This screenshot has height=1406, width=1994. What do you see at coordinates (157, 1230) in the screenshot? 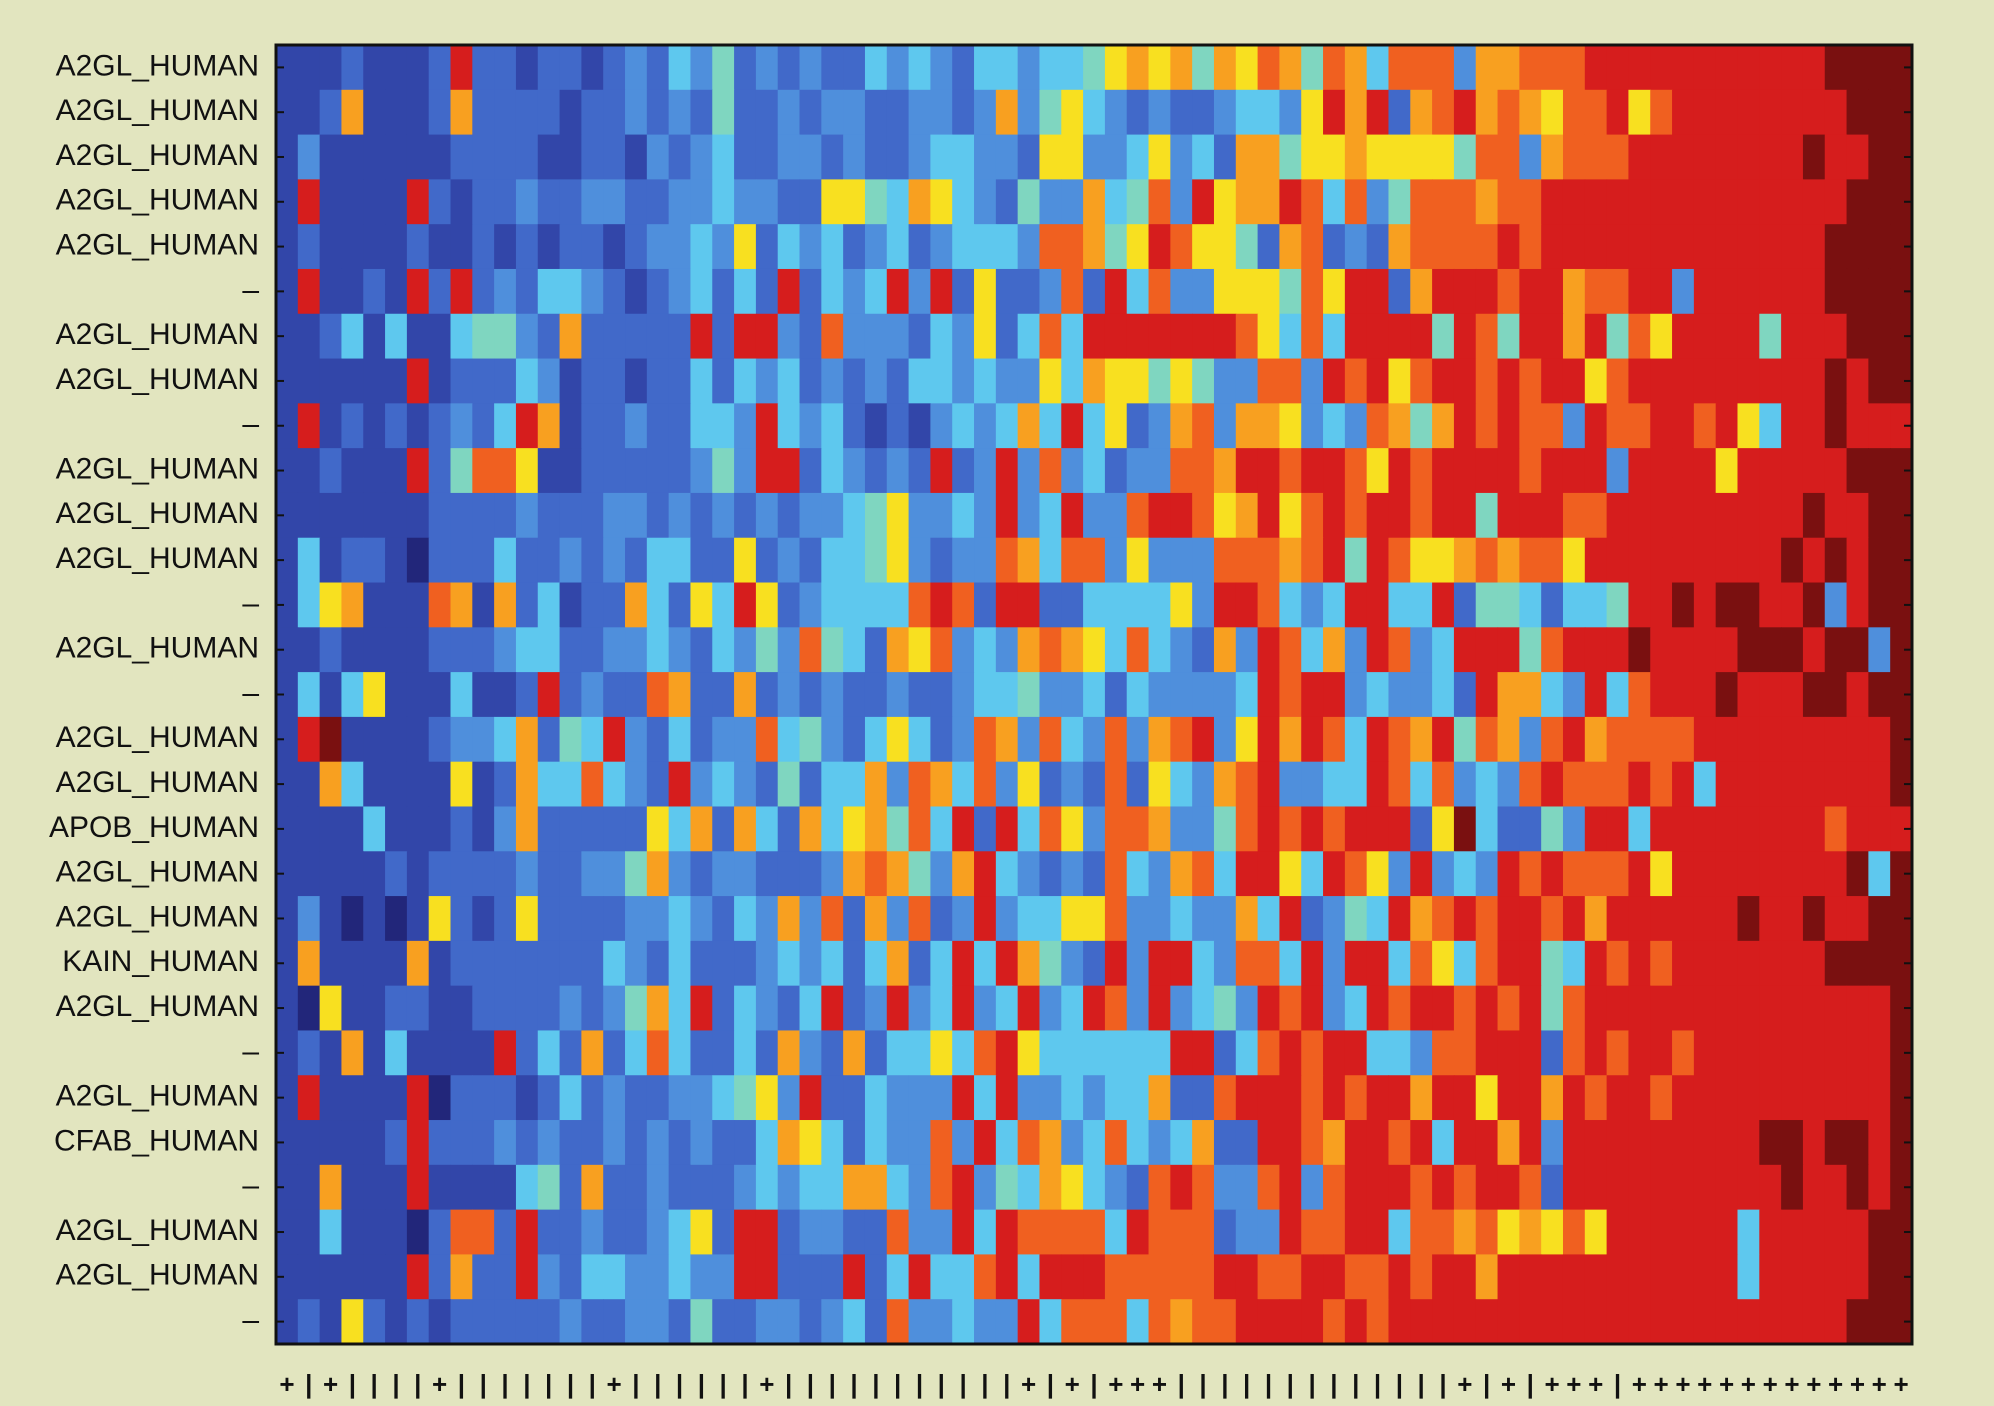
I see `row-label: A2GL_HUMAN` at bounding box center [157, 1230].